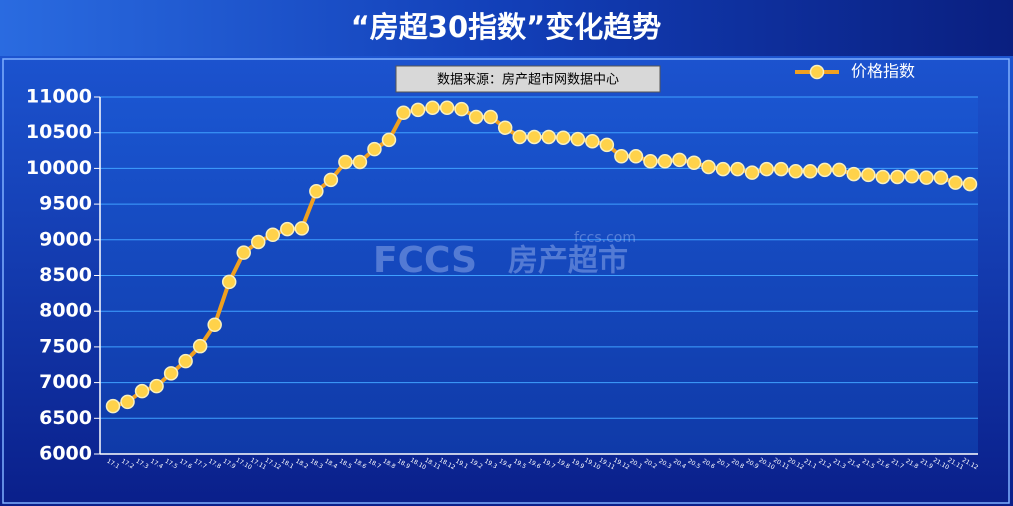  I want to click on source-box, so click(528, 79).